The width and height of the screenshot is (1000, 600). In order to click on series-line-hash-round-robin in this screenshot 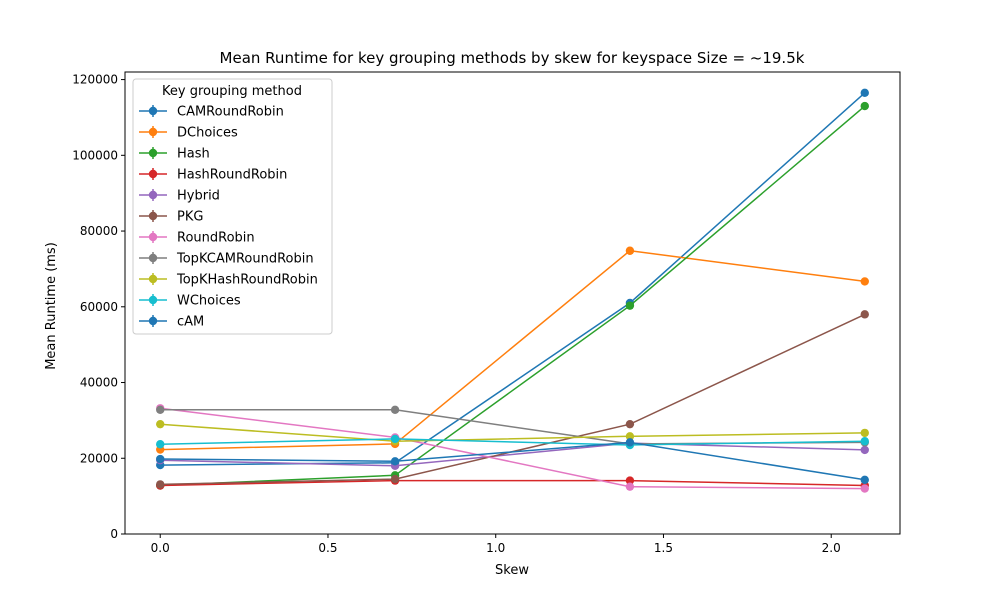, I will do `click(512, 483)`.